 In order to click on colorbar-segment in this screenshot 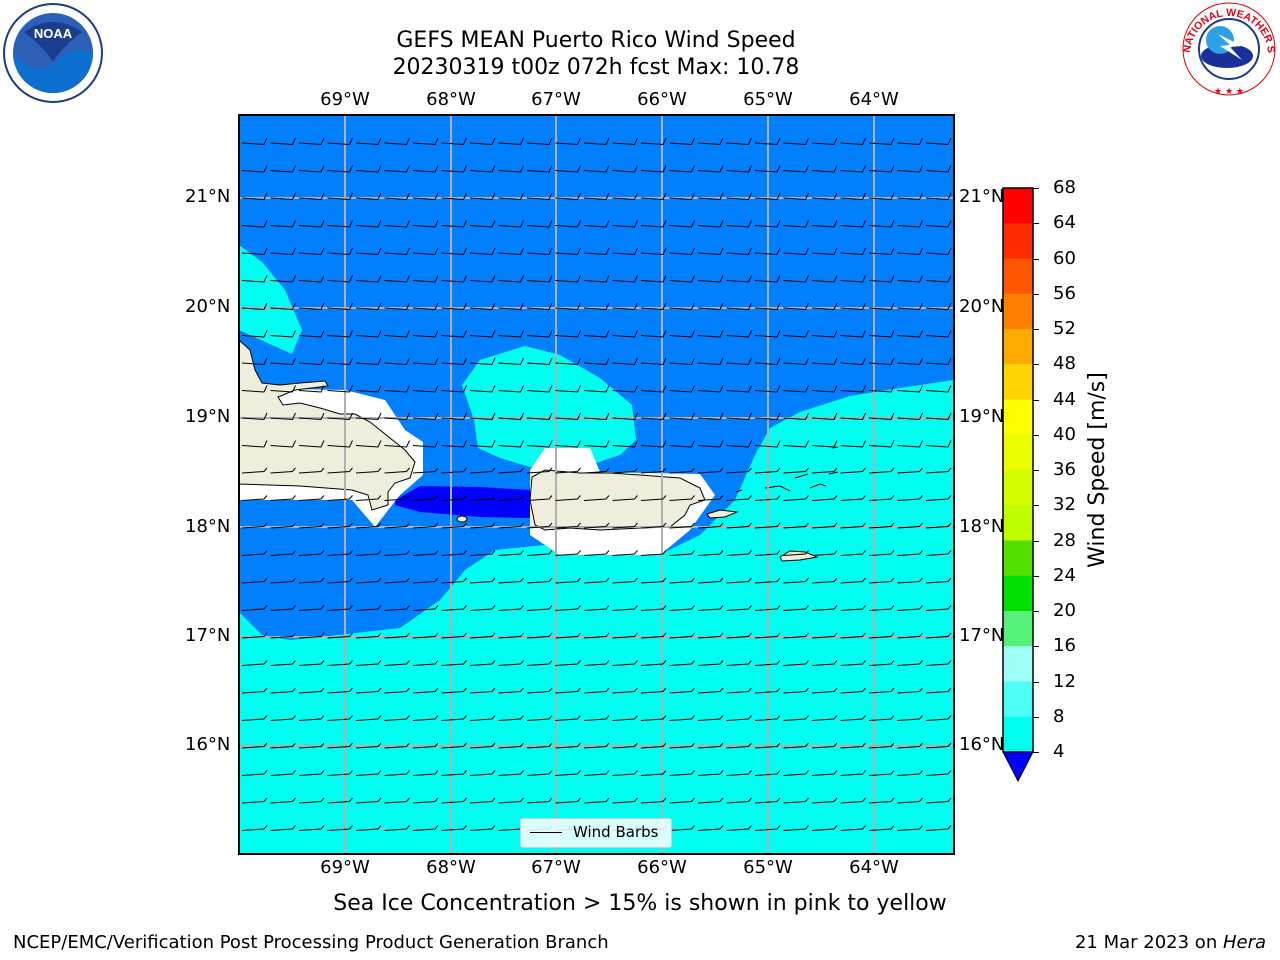, I will do `click(1018, 417)`.